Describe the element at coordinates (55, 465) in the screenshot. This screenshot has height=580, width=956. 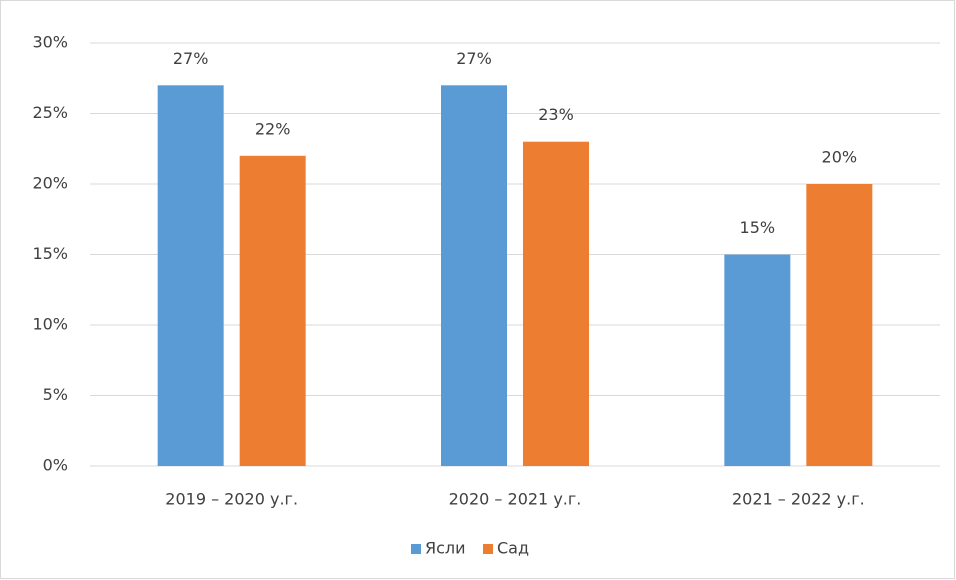
I see `y-tick-label: 0%` at that location.